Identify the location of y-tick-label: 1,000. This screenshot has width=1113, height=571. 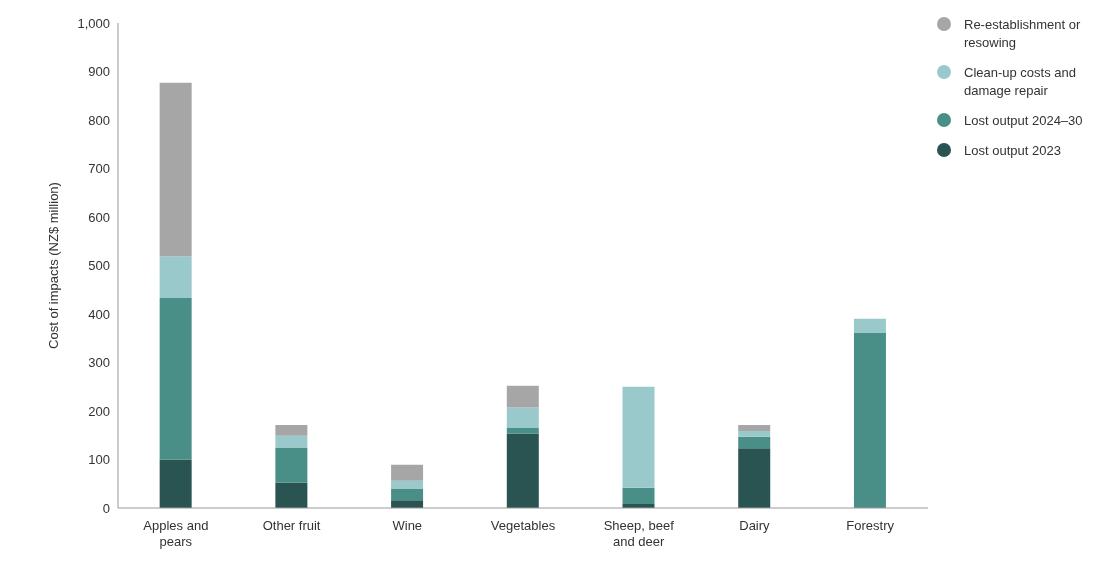
(93, 23).